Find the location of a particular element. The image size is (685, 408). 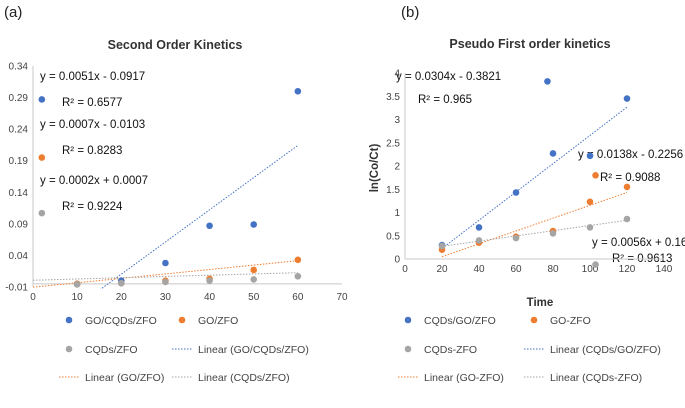

panel-b-legend-label: CQDs/GO/ZFO is located at coordinates (460, 321).